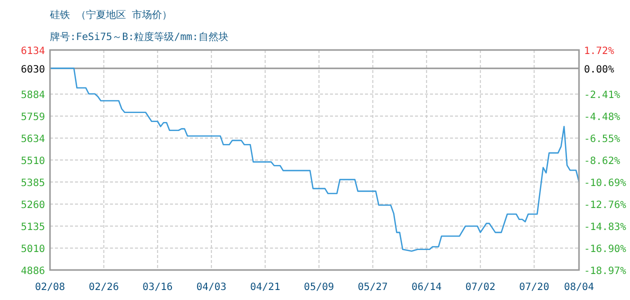 The image size is (630, 300). What do you see at coordinates (605, 205) in the screenshot?
I see `y2-tick-label: -12.76%` at bounding box center [605, 205].